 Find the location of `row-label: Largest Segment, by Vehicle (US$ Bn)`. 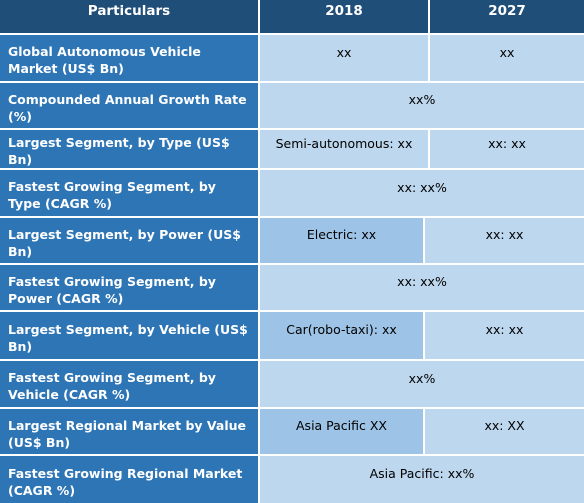

row-label: Largest Segment, by Vehicle (US$ Bn) is located at coordinates (129, 335).